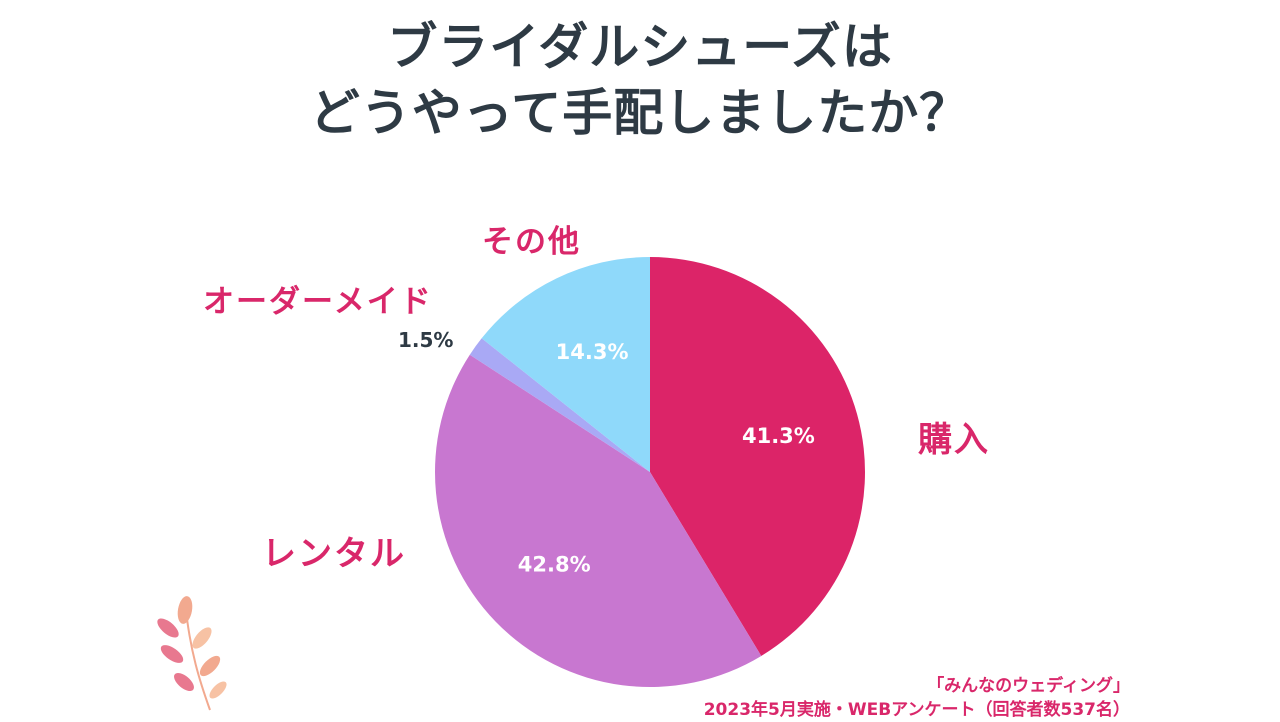  Describe the element at coordinates (916, 710) in the screenshot. I see `source-line2: 2023年5月実施・WEBアンケート（回答者数537名）` at that location.